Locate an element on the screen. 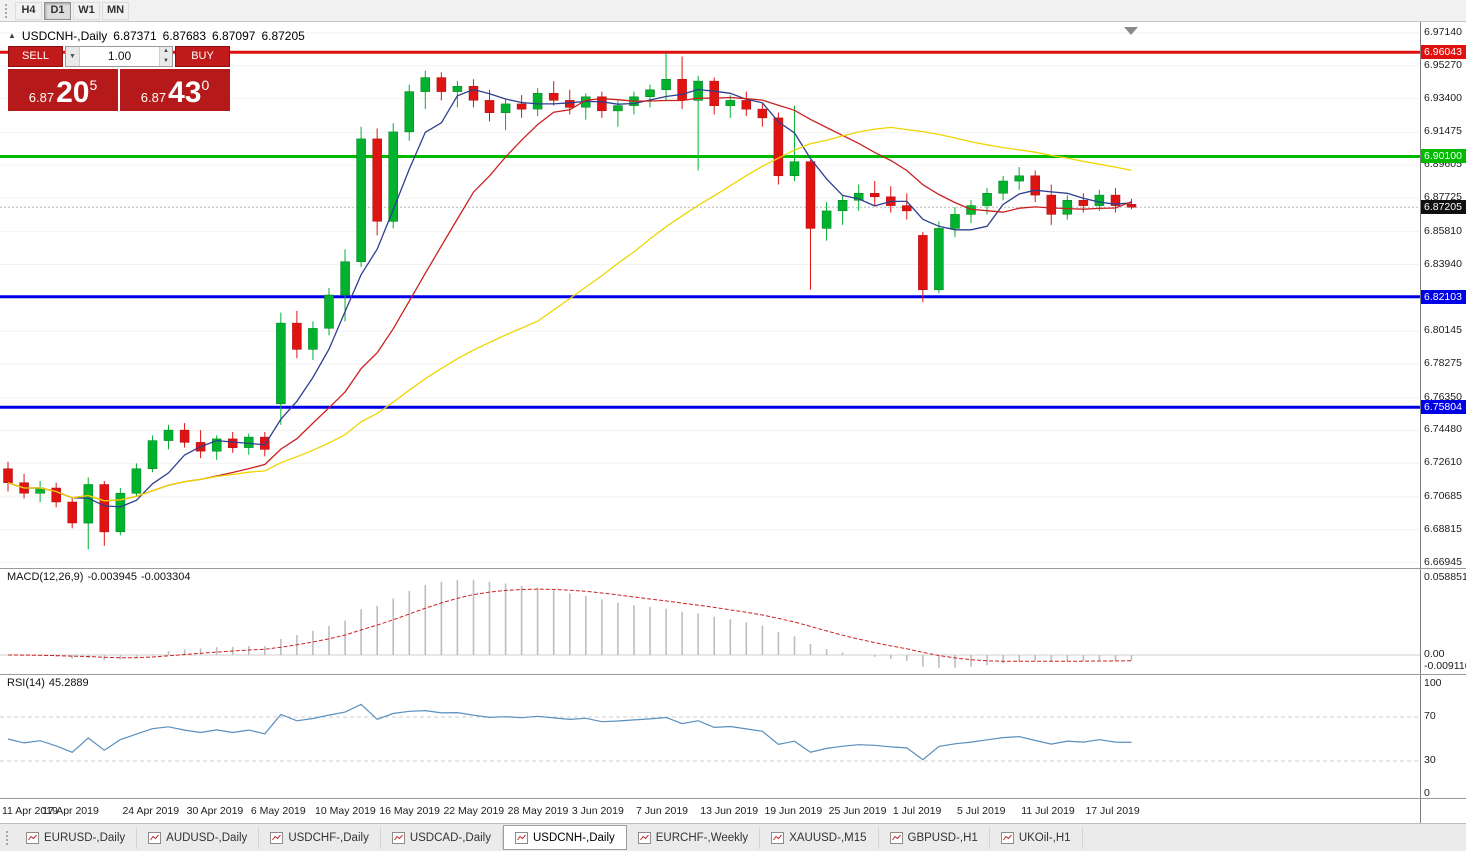 The width and height of the screenshot is (1466, 851). one-click-top-row: SELL ▼ 1.00 ▲ ▼ BUY is located at coordinates (119, 56).